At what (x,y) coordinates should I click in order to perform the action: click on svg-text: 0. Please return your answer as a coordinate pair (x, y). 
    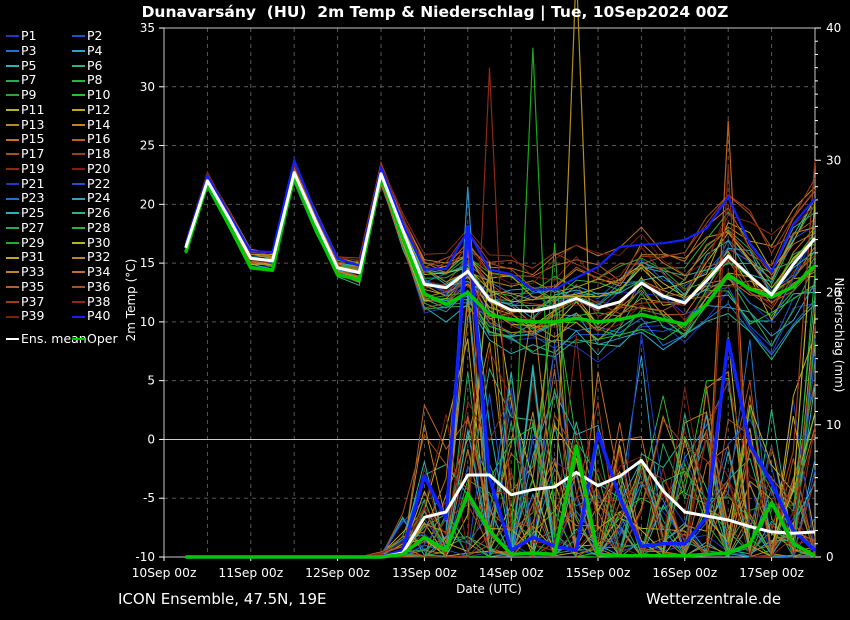
    Looking at the image, I should click on (830, 557).